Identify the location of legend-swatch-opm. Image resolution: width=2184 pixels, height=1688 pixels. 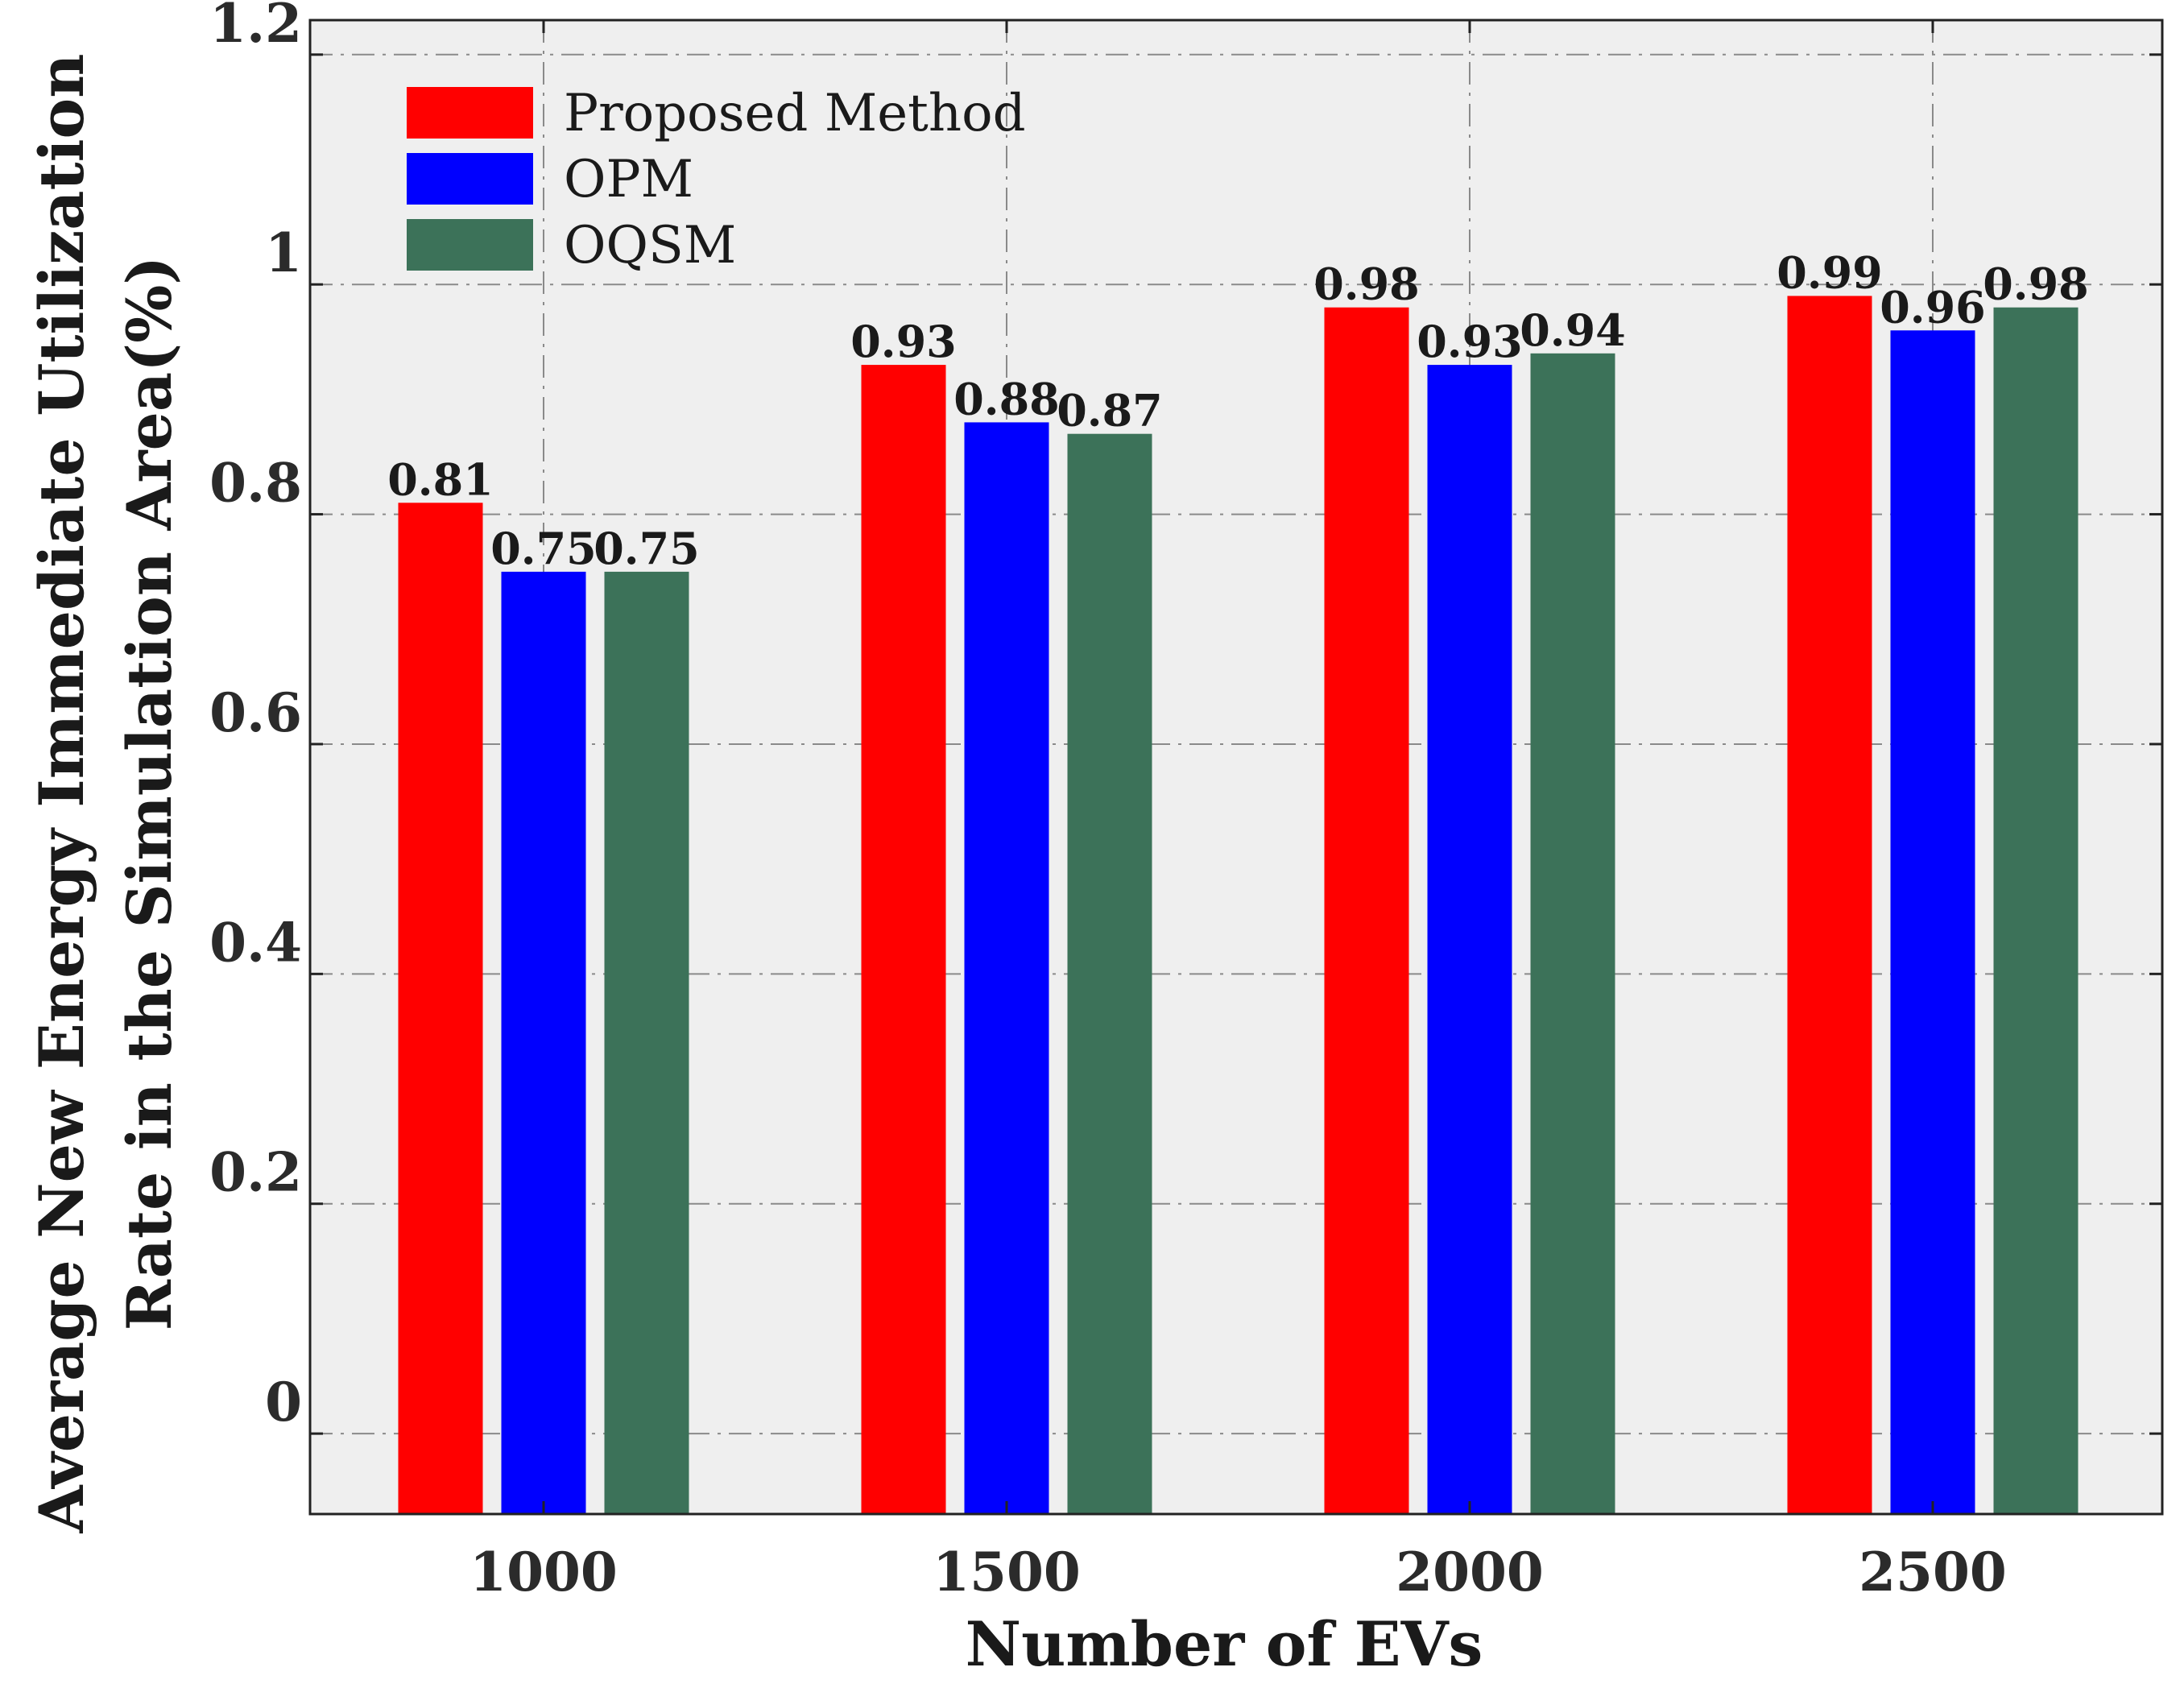
(470, 179).